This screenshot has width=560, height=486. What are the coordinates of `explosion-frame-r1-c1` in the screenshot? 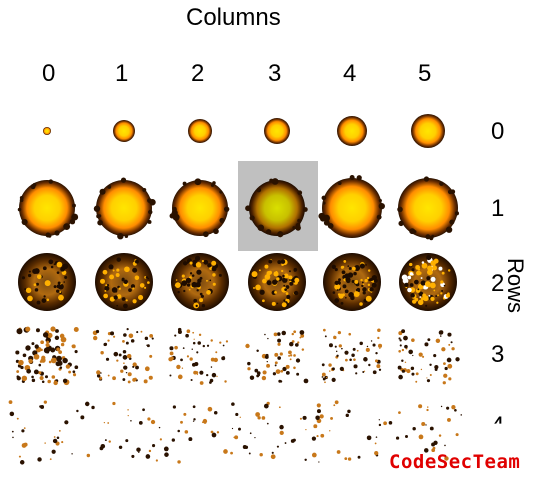 It's located at (124, 208).